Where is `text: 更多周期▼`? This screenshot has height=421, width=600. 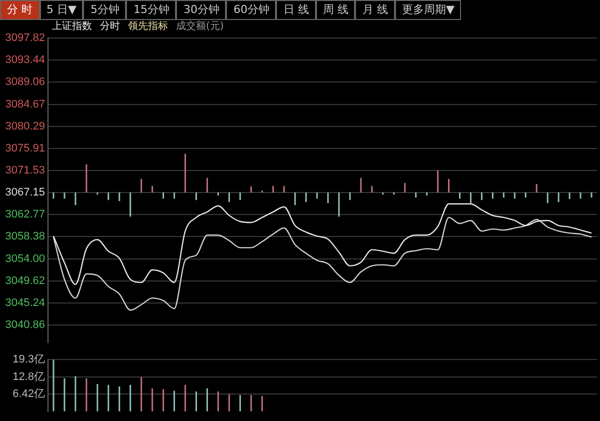
text: 更多周期▼ is located at coordinates (428, 10).